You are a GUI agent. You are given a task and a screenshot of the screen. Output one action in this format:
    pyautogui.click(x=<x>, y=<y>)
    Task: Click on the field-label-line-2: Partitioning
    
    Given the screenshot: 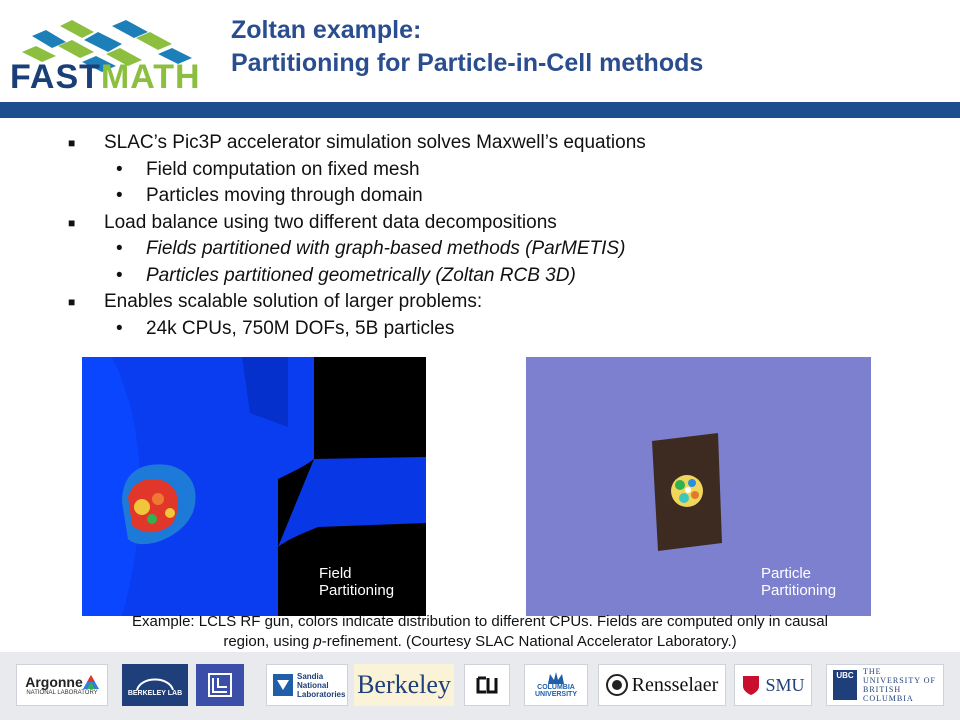 What is the action you would take?
    pyautogui.click(x=357, y=590)
    